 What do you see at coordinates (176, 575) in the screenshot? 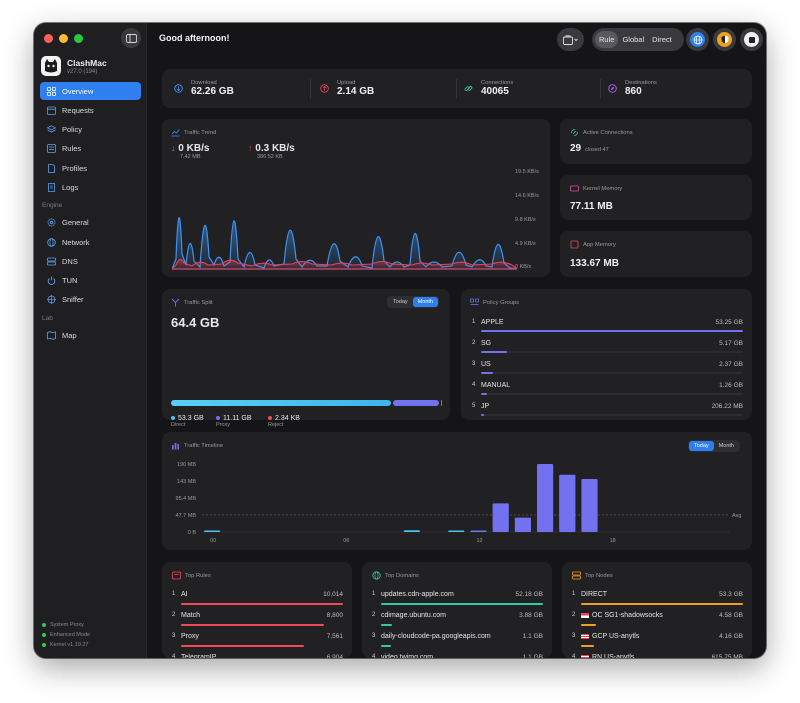
I see `rules-icon` at bounding box center [176, 575].